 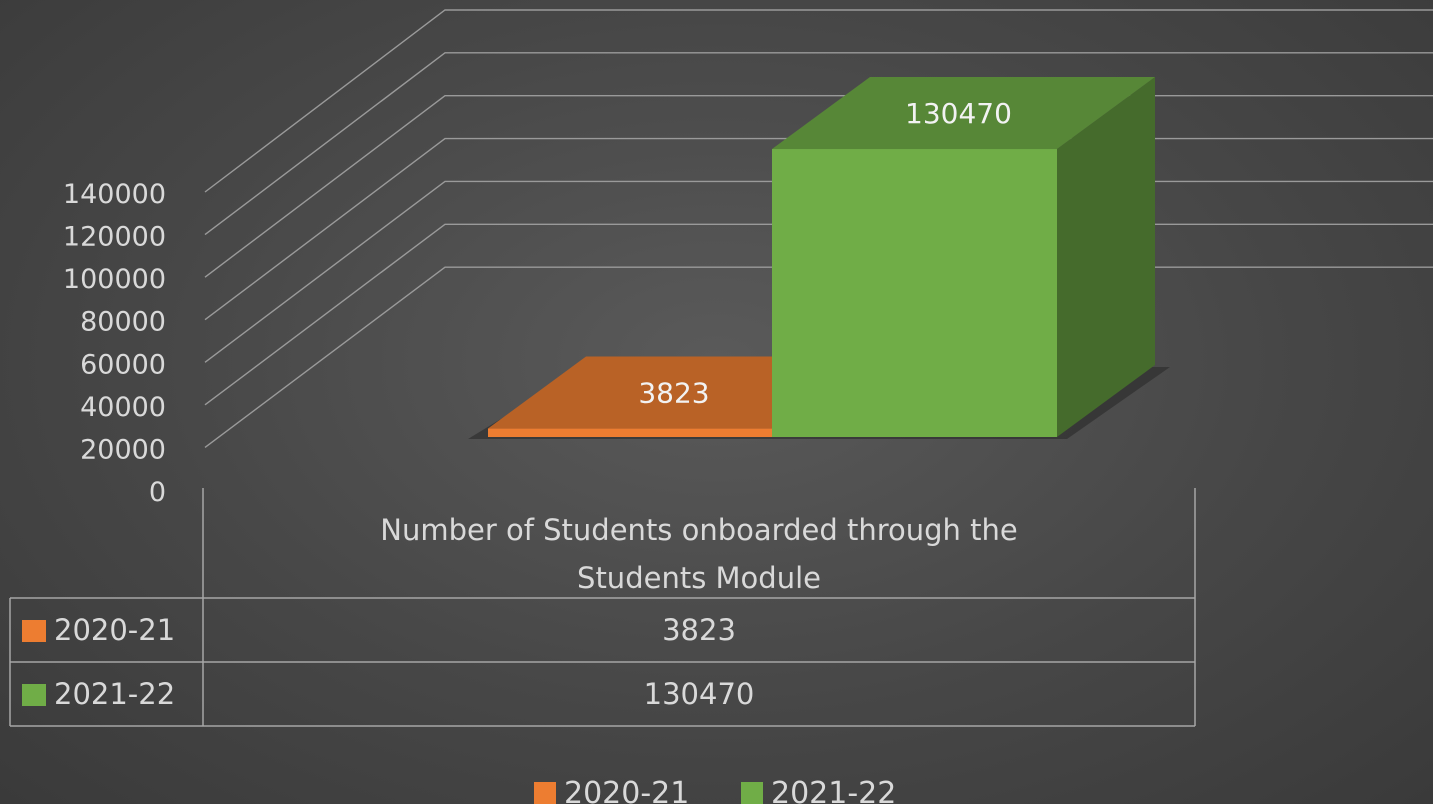 What do you see at coordinates (698, 530) in the screenshot?
I see `table-category-label: Number of Students onboarded through the` at bounding box center [698, 530].